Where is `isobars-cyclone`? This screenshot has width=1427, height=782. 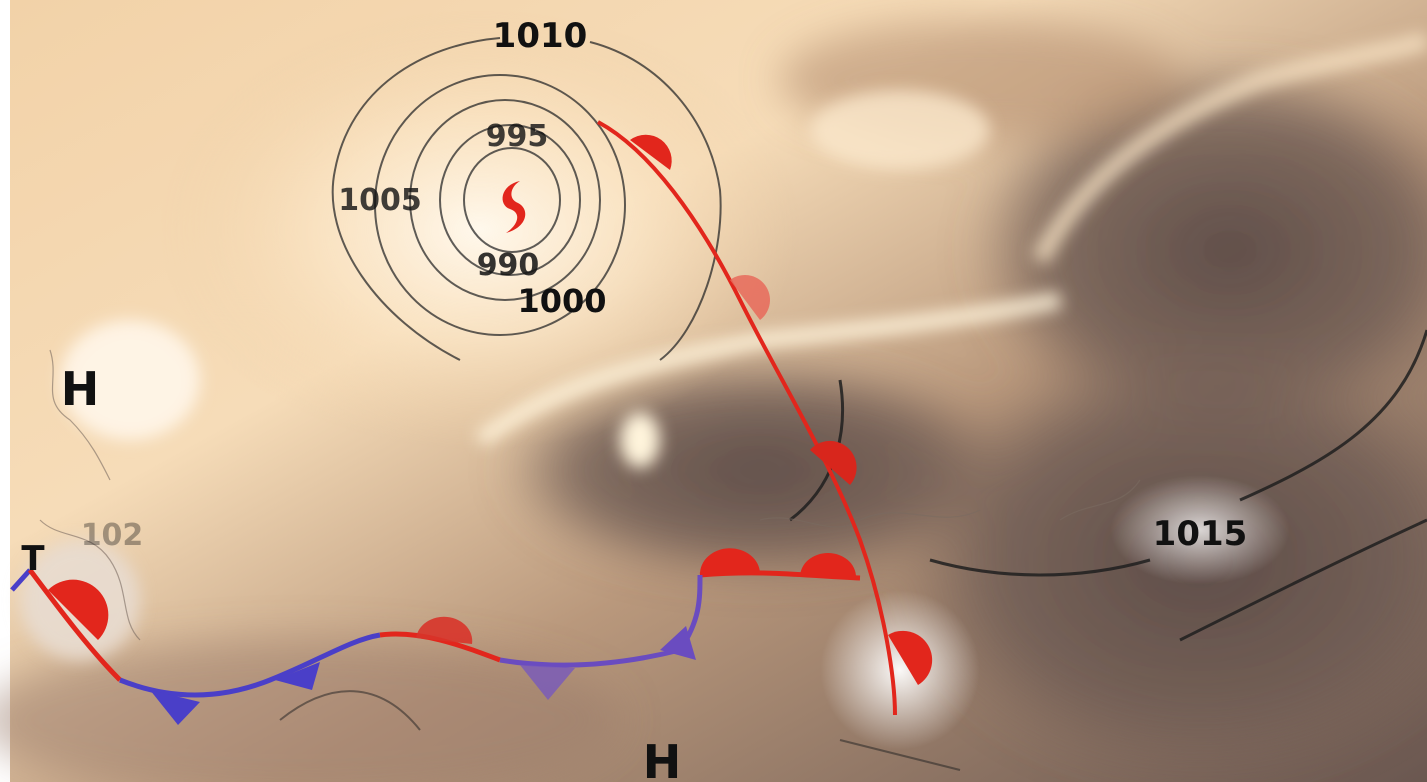
isobars-cyclone is located at coordinates (526, 199).